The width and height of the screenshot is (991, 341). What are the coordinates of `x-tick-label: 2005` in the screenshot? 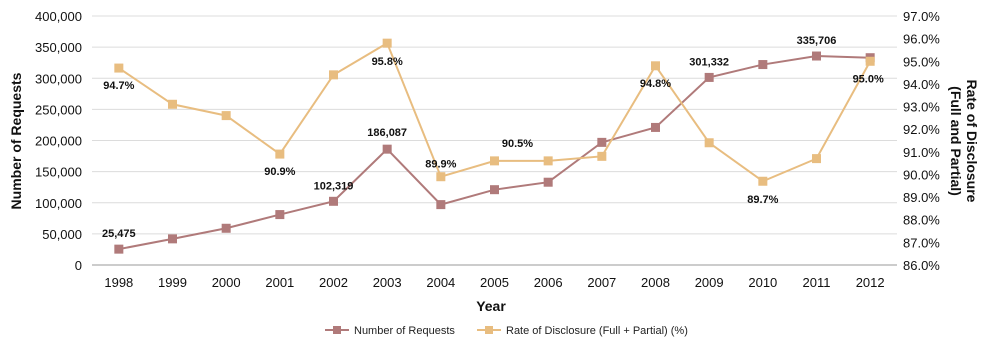 It's located at (494, 282).